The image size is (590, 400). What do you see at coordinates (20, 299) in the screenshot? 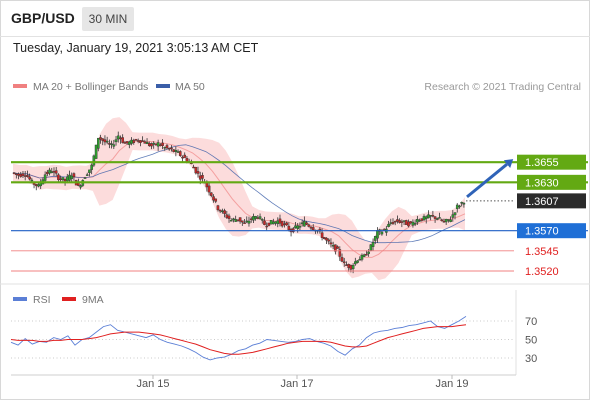
I see `legend-swatch-rsi` at bounding box center [20, 299].